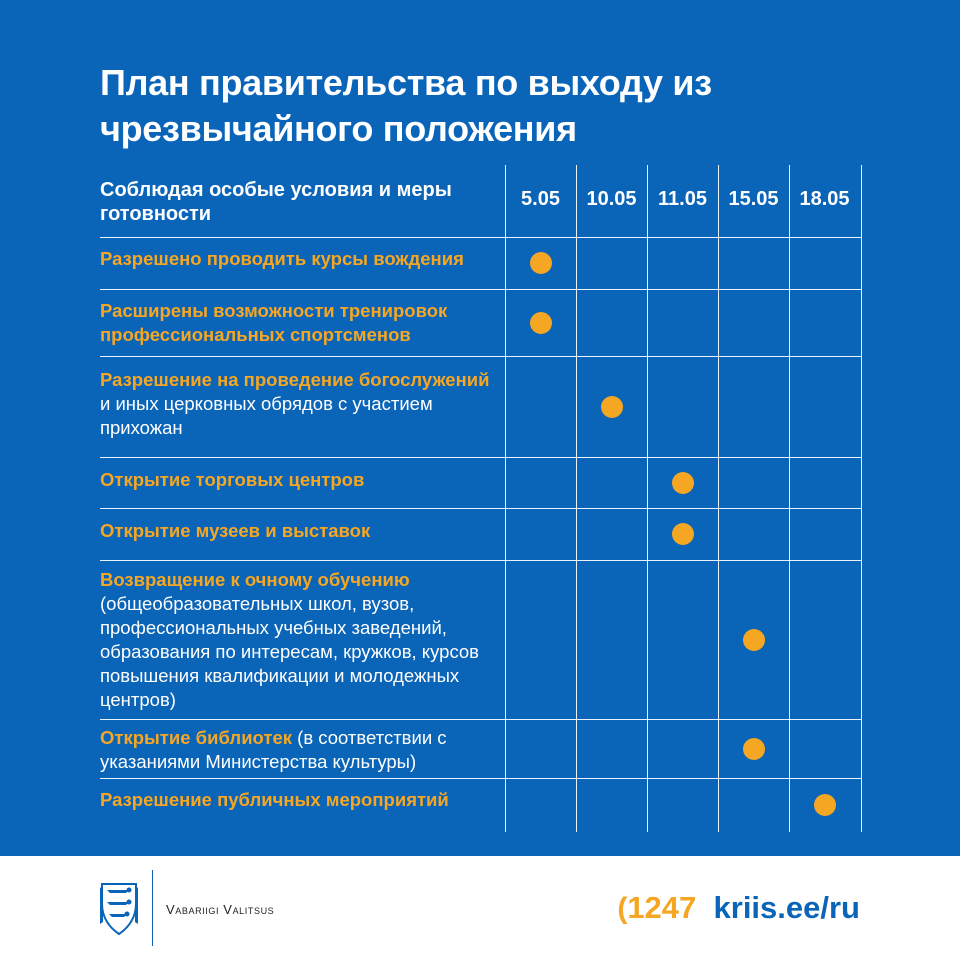  Describe the element at coordinates (235, 530) in the screenshot. I see `measure-highlight: Открытие музеев и выставок` at that location.